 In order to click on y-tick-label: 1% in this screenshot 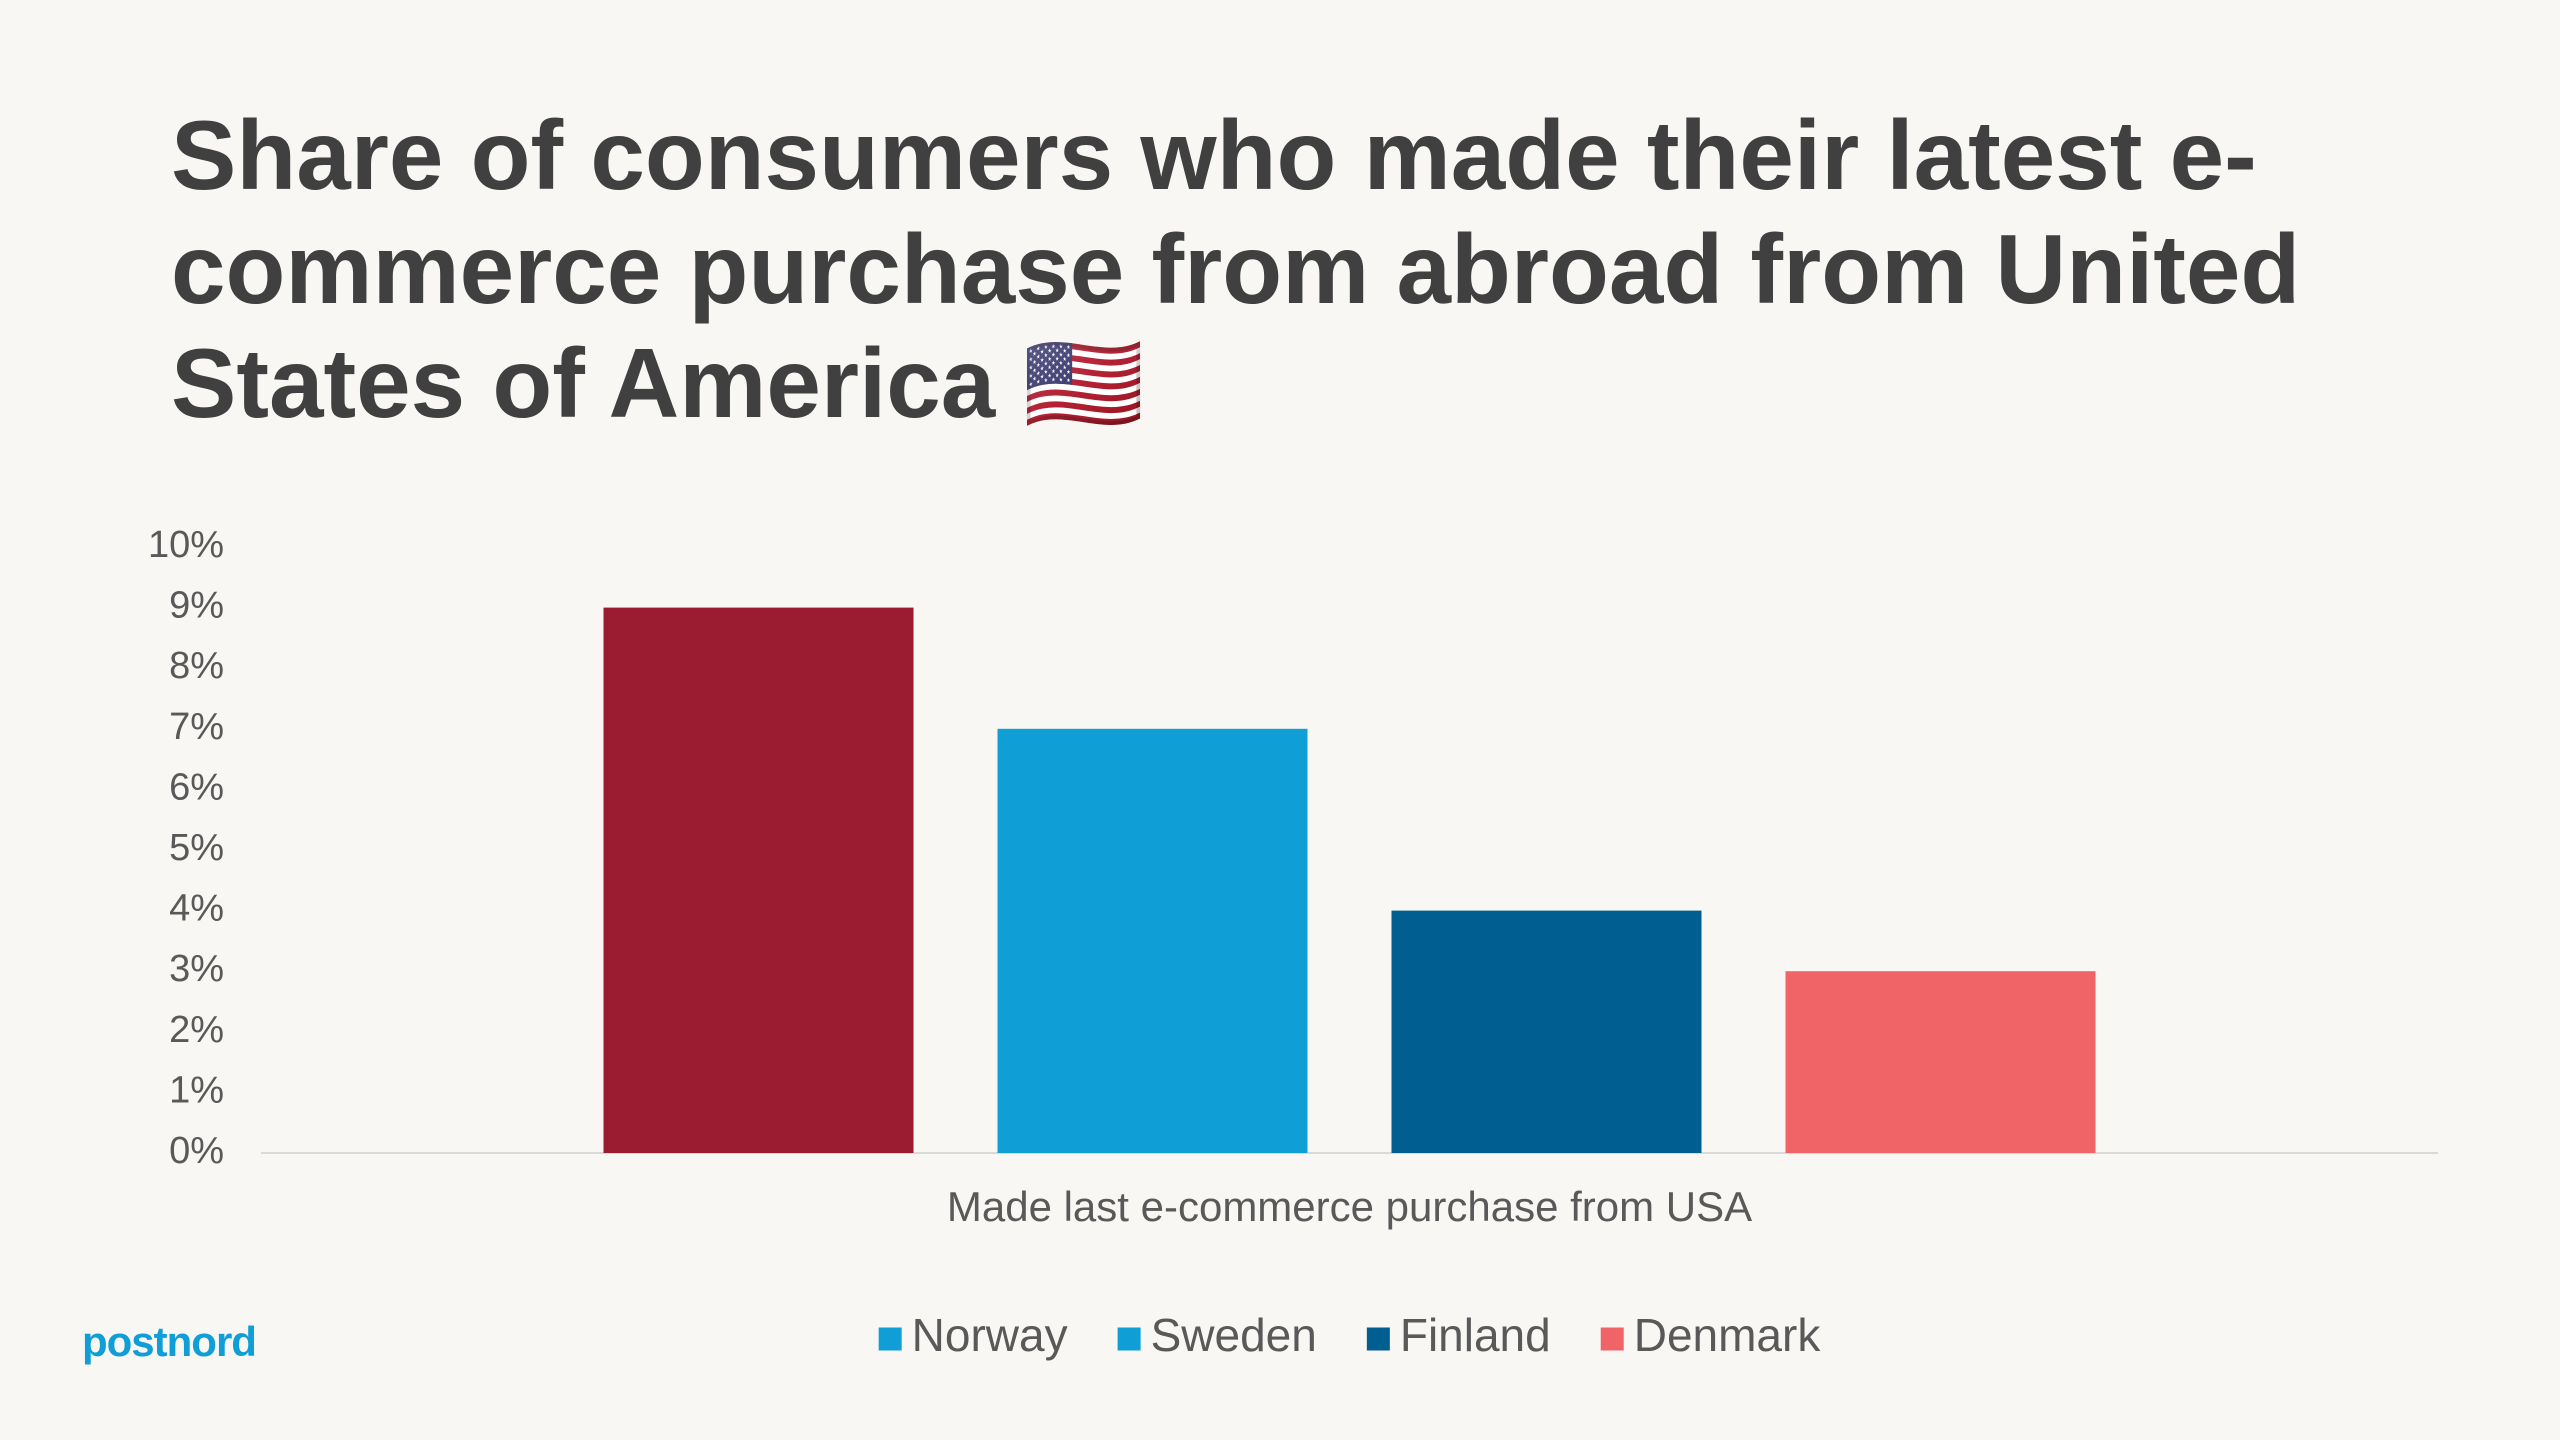, I will do `click(196, 1090)`.